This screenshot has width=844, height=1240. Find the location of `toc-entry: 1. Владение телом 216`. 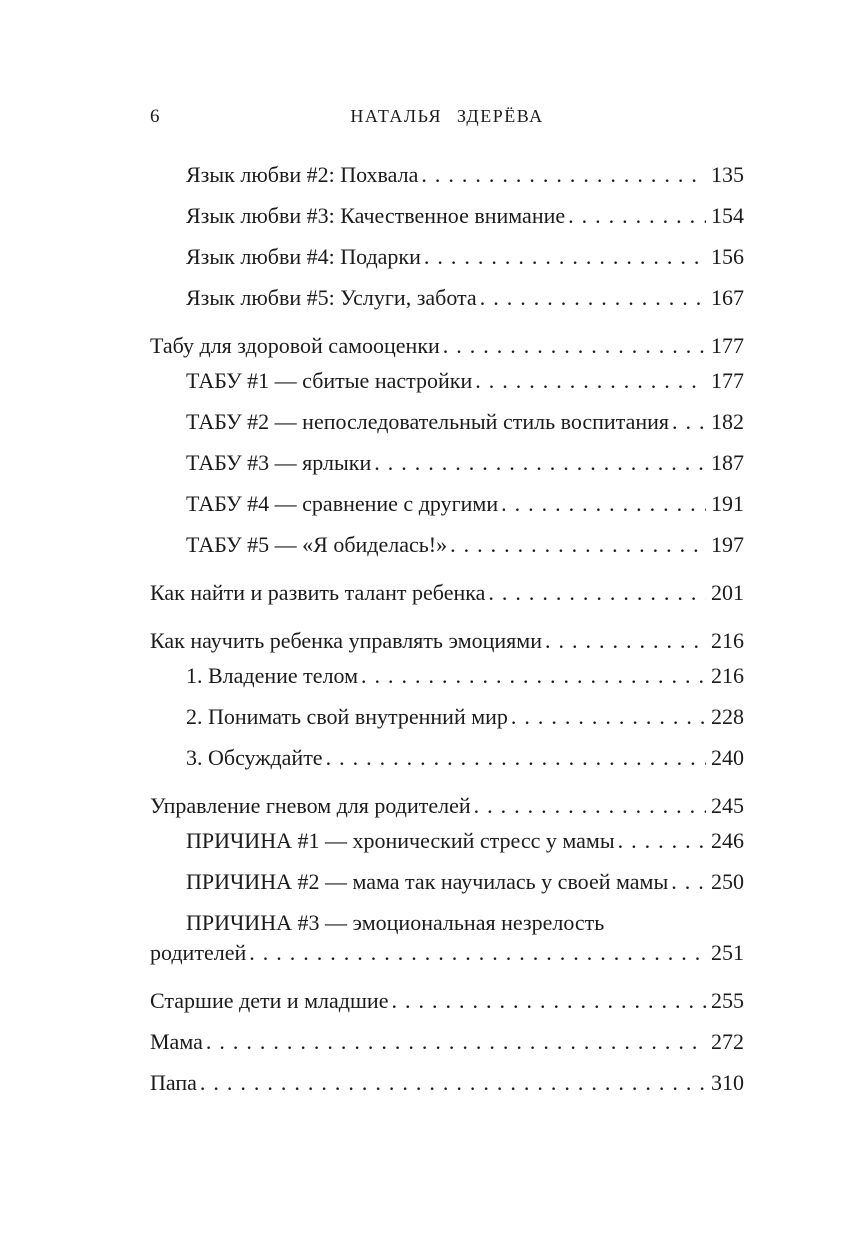

toc-entry: 1. Владение телом 216 is located at coordinates (447, 676).